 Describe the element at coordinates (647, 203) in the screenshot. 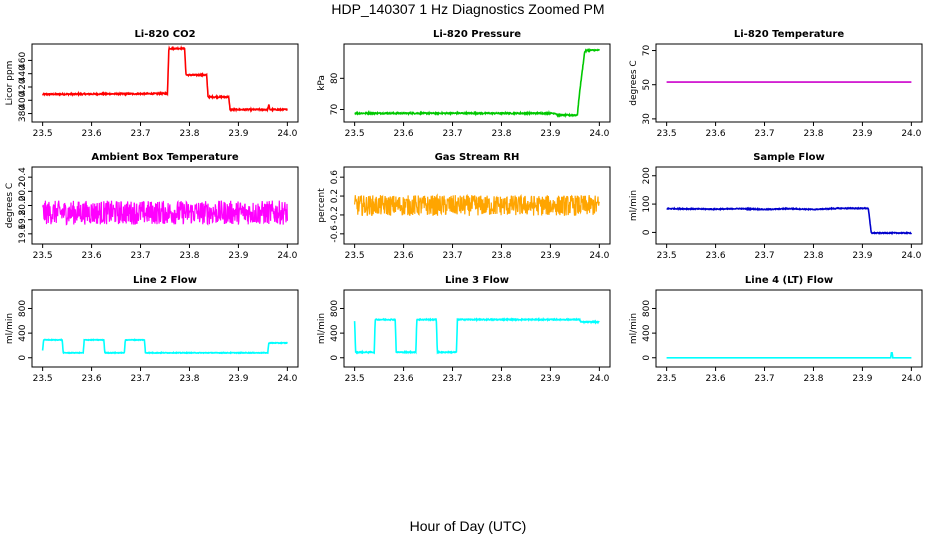

I see `y-tick-label: 100` at that location.